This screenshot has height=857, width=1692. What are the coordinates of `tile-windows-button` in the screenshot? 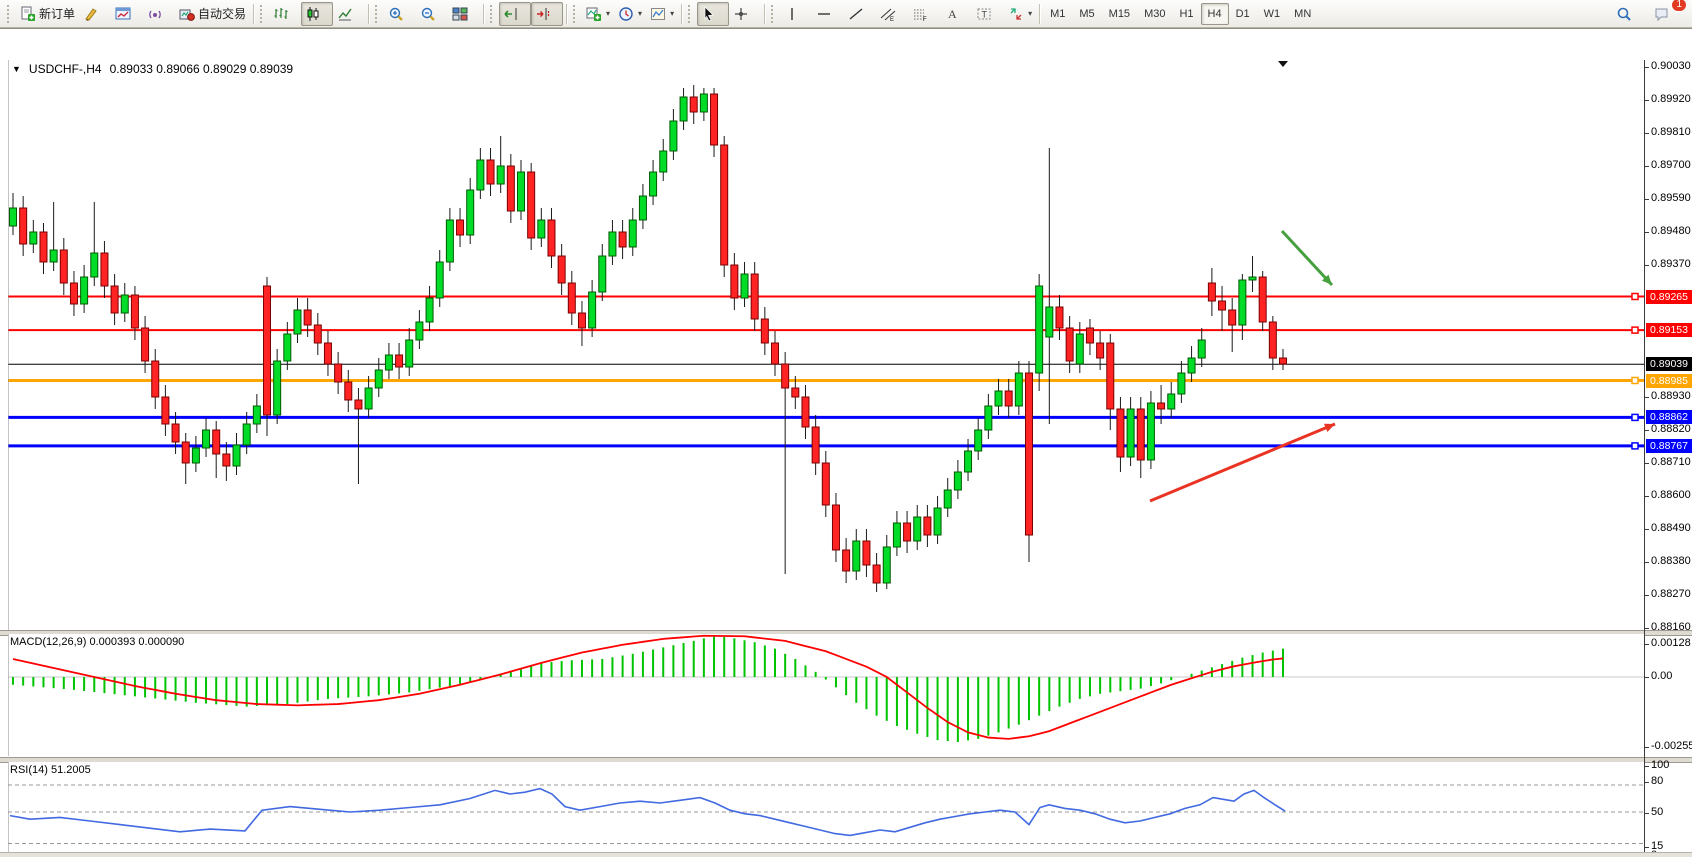 It's located at (464, 14).